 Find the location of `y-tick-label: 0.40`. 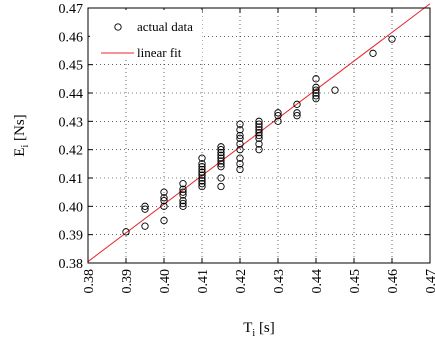

y-tick-label: 0.40 is located at coordinates (71, 207).